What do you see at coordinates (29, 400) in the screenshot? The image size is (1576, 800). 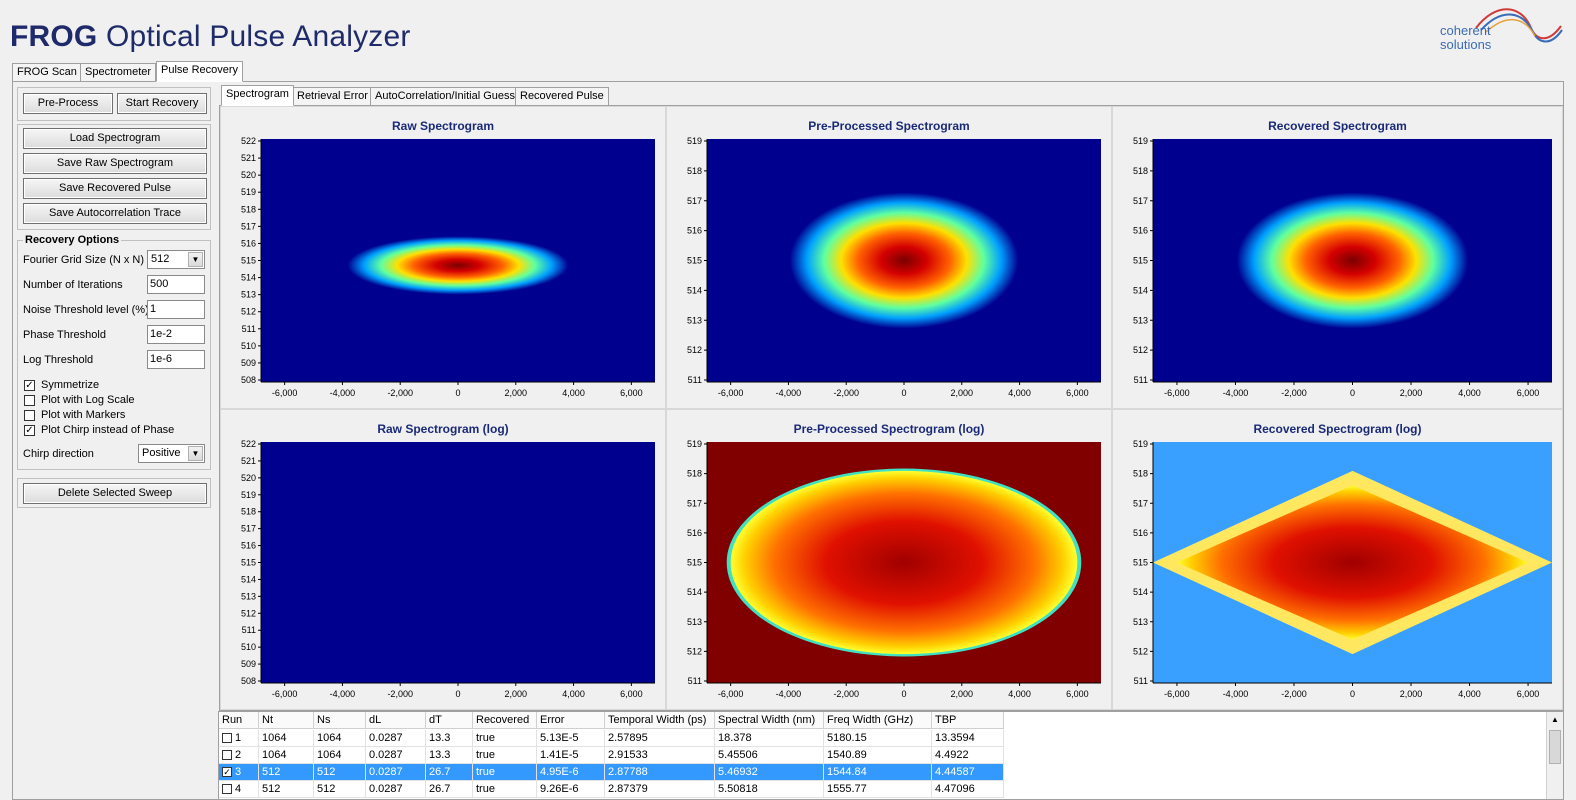 I see `plot-log-scale-checkbox` at bounding box center [29, 400].